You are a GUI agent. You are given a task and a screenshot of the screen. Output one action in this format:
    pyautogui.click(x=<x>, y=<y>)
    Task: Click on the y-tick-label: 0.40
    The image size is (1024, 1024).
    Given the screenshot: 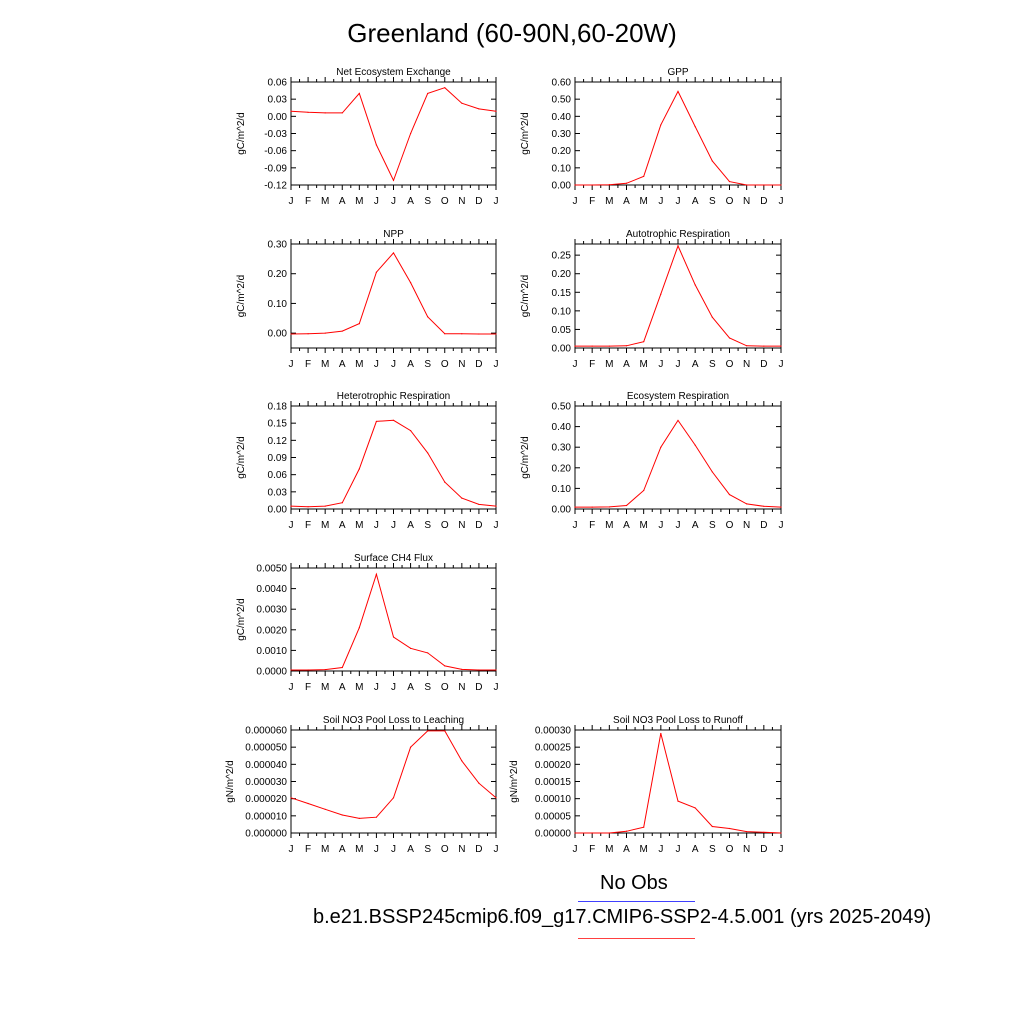 What is the action you would take?
    pyautogui.click(x=562, y=427)
    